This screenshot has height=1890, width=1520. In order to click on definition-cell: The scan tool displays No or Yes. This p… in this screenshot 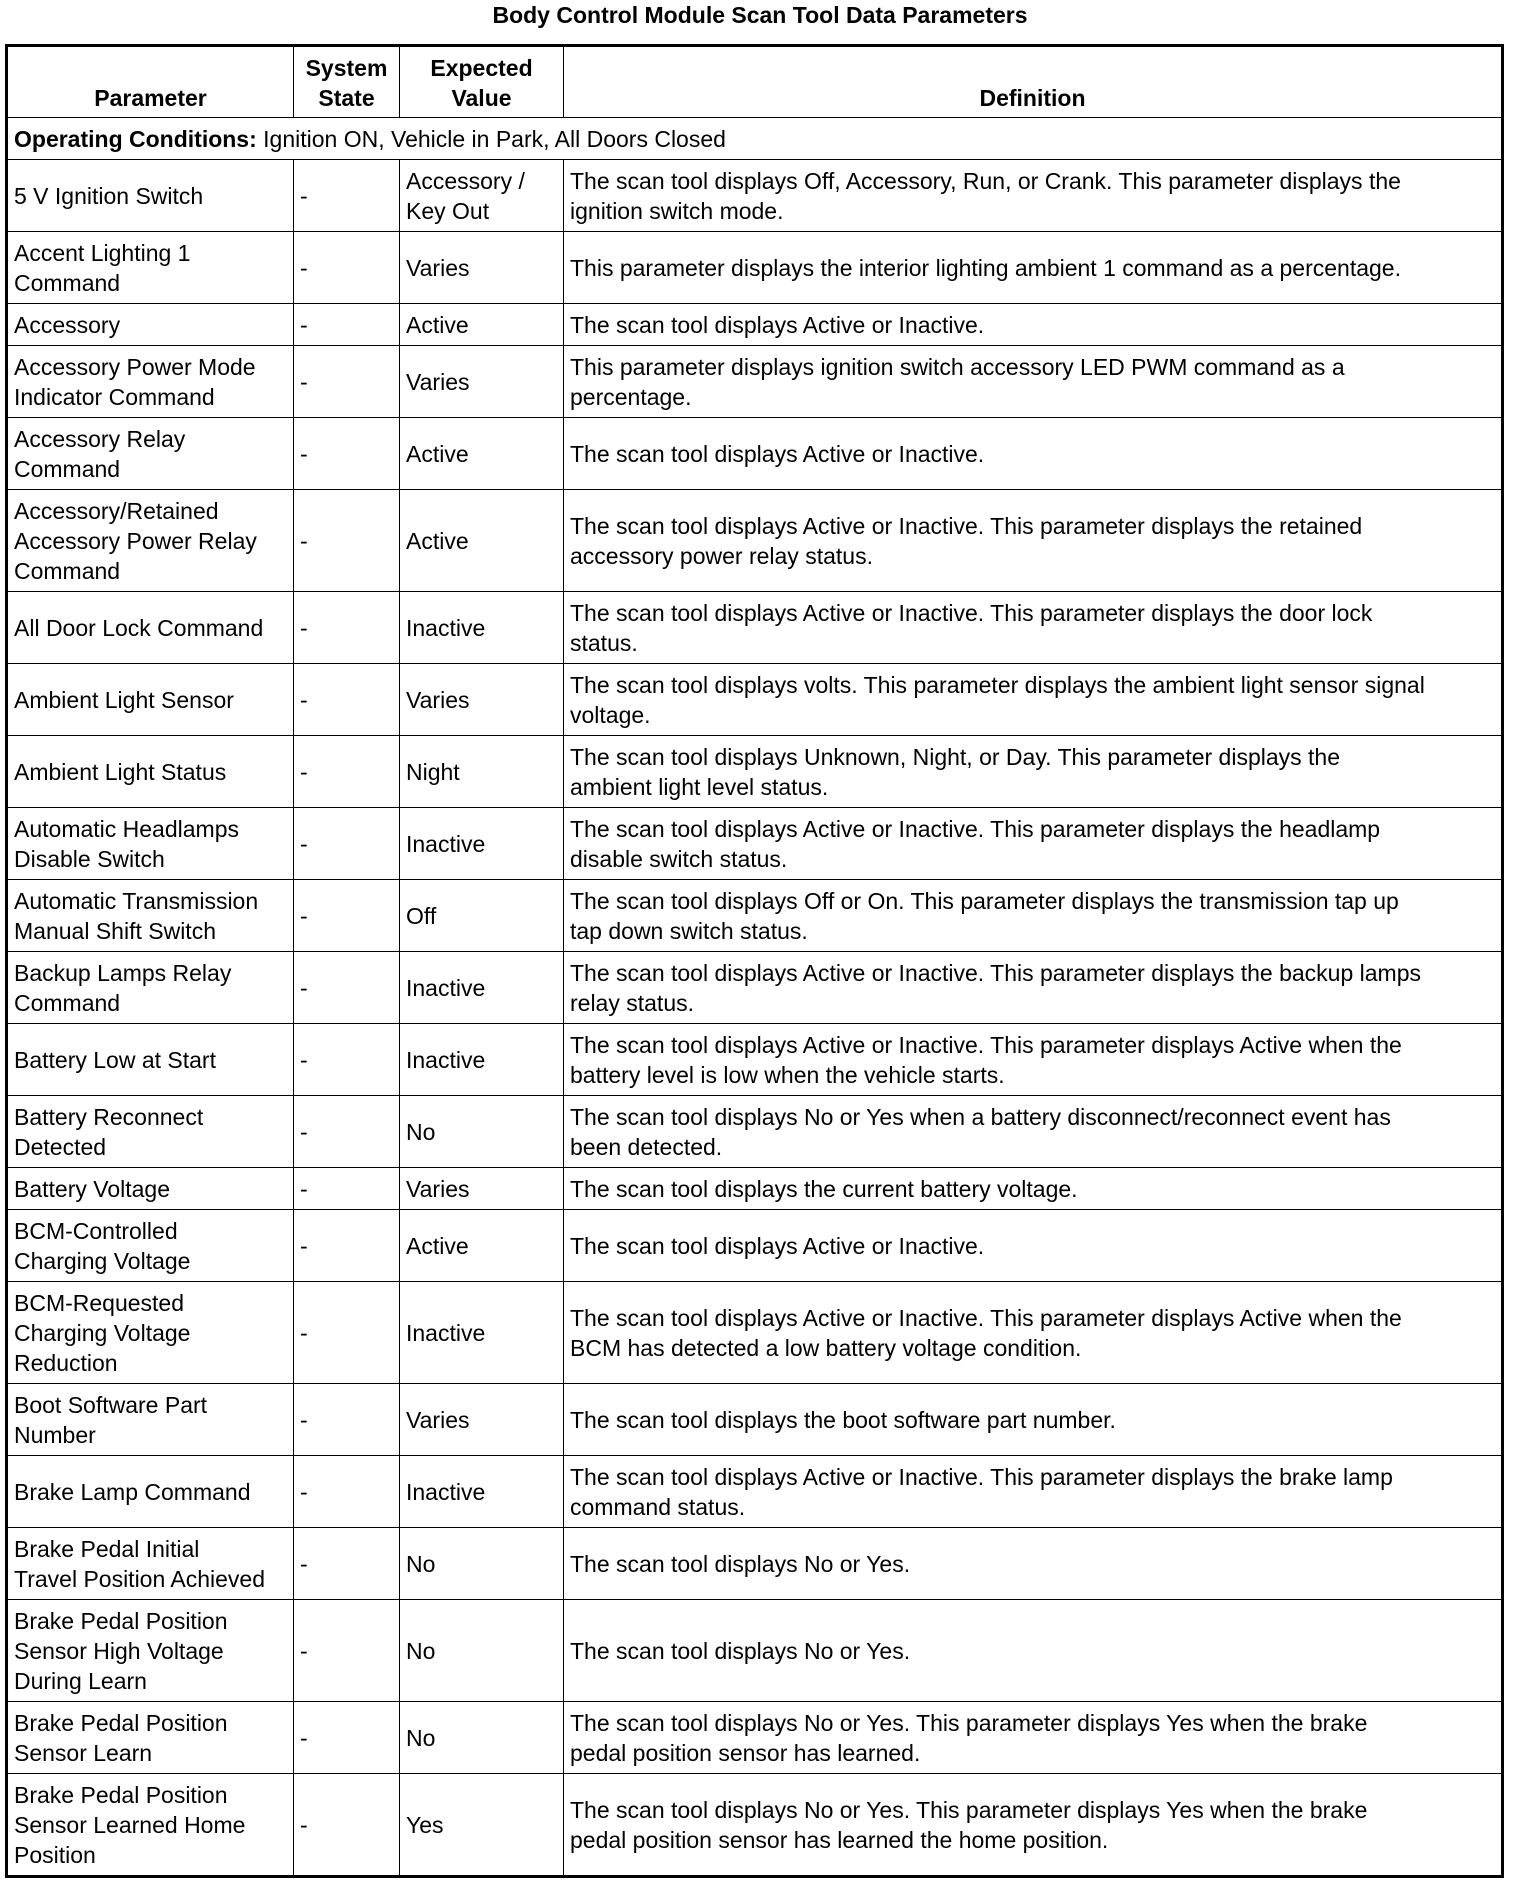, I will do `click(1033, 1825)`.